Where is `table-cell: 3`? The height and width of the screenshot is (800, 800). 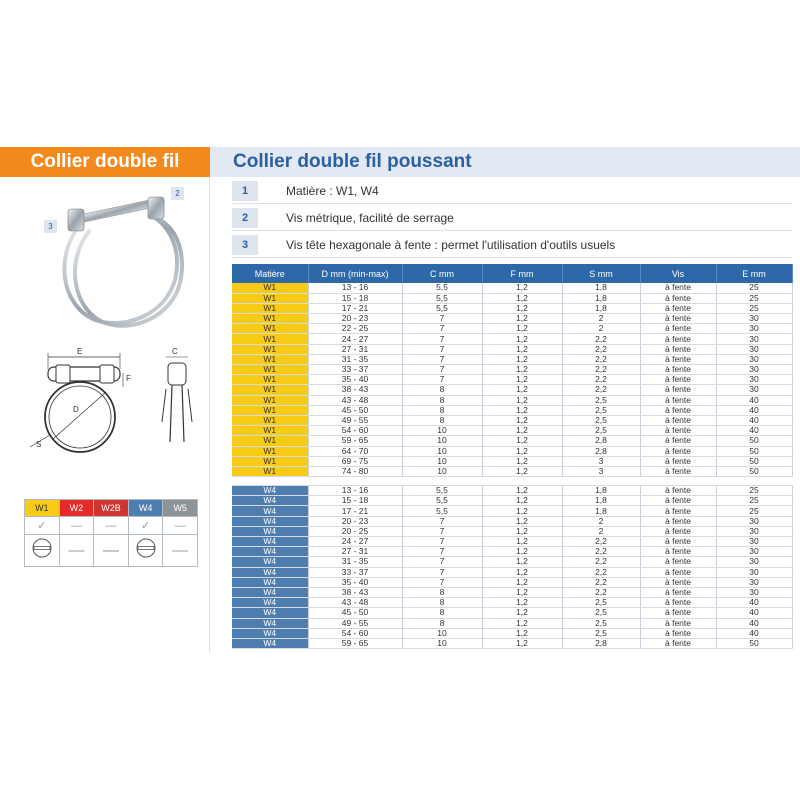 table-cell: 3 is located at coordinates (601, 472).